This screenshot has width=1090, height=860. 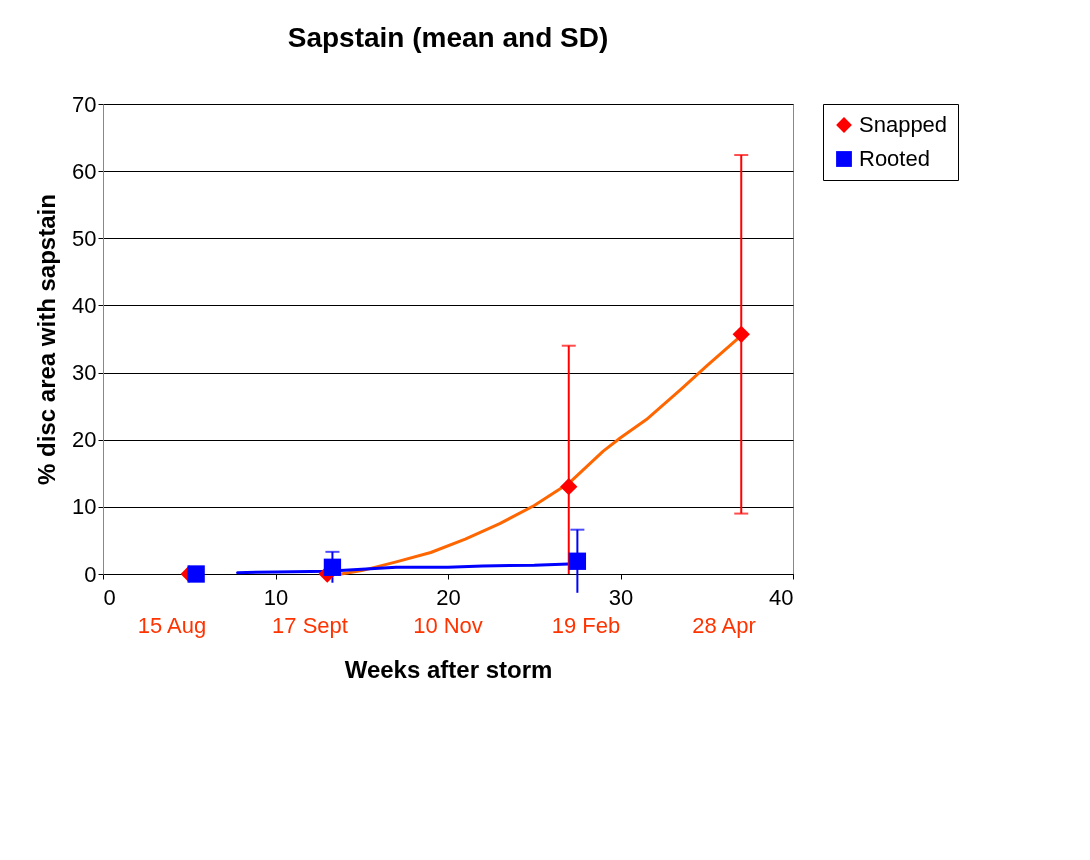 What do you see at coordinates (448, 625) in the screenshot?
I see `text: 10 Nov` at bounding box center [448, 625].